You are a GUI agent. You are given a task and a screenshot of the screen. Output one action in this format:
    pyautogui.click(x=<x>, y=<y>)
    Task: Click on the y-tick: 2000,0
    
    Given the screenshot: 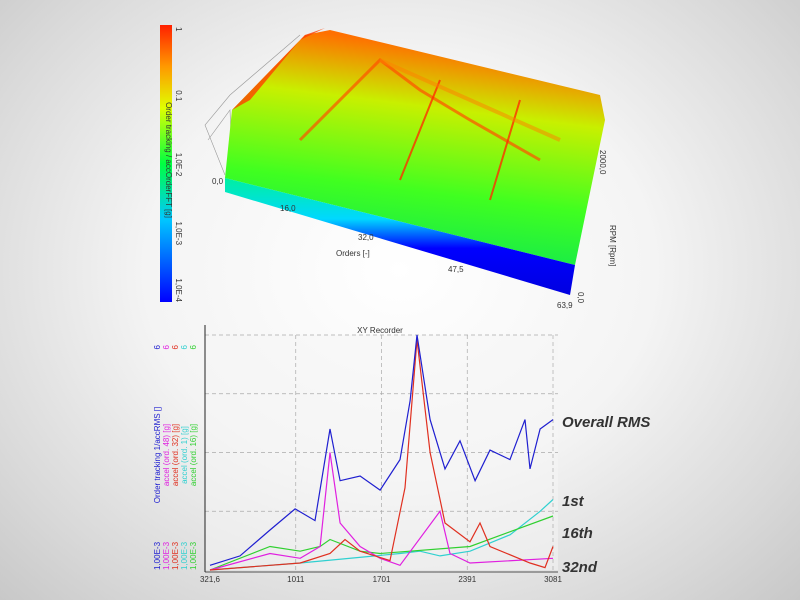 What is the action you would take?
    pyautogui.click(x=602, y=162)
    